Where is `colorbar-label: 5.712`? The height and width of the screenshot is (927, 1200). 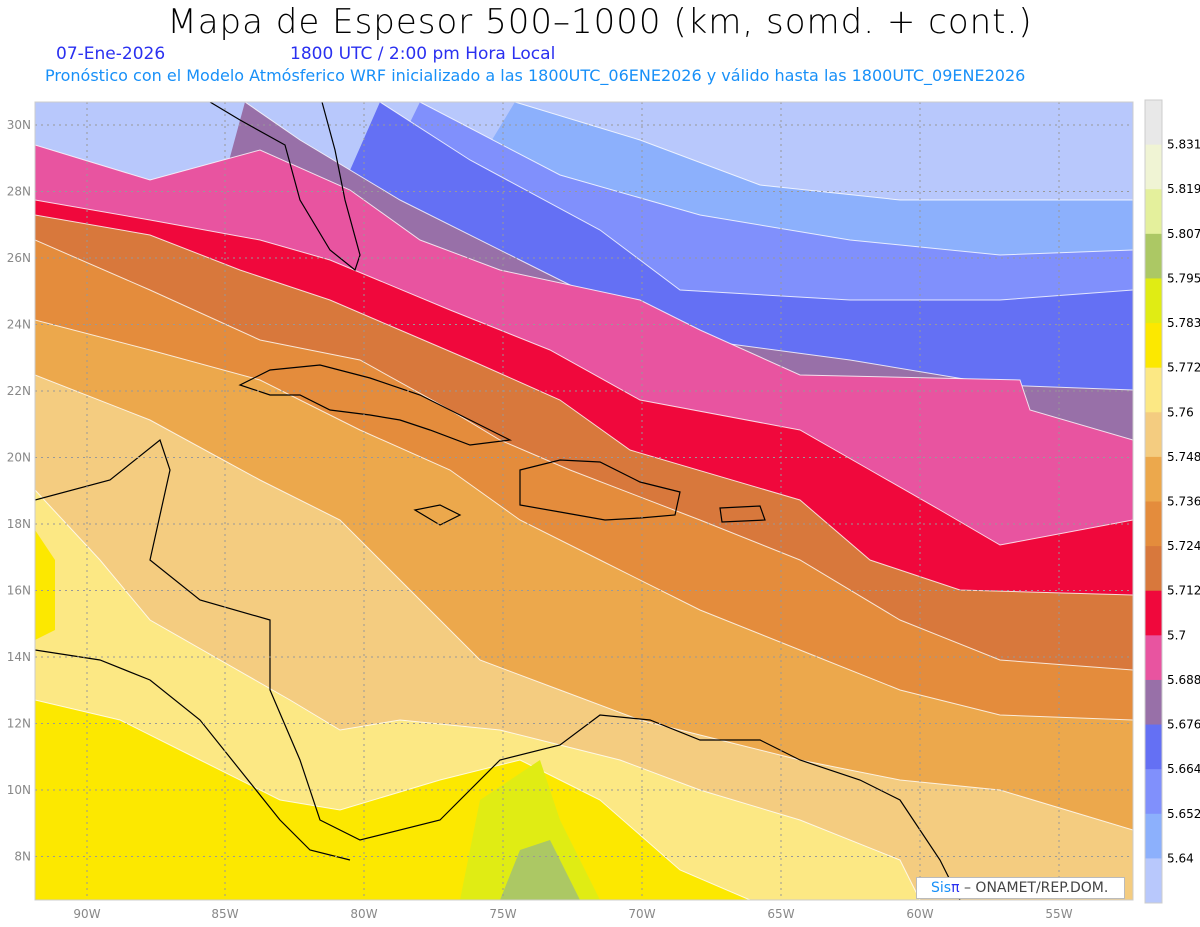 colorbar-label: 5.712 is located at coordinates (1183, 591).